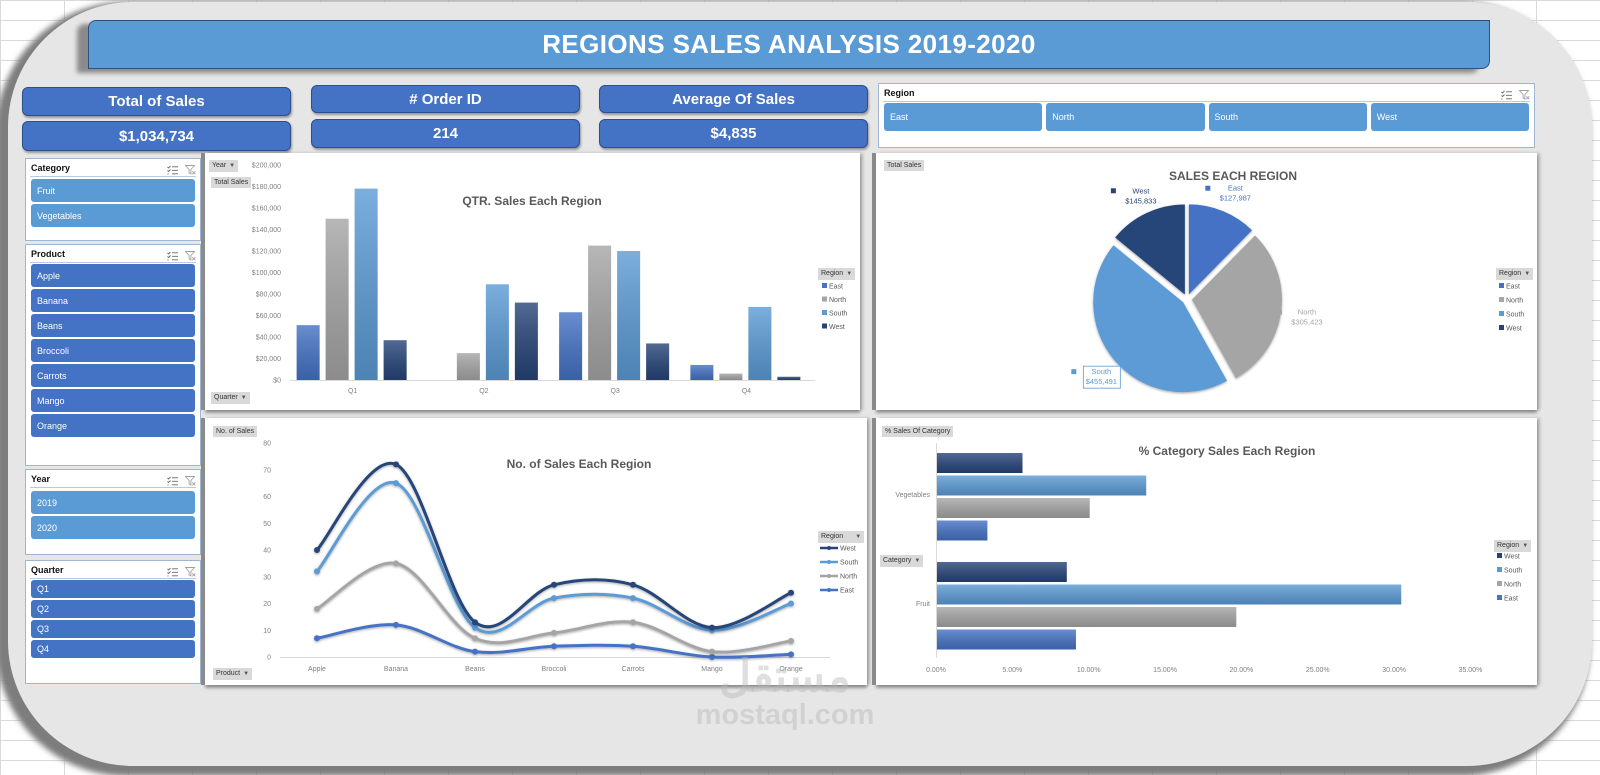 The image size is (1600, 775). Describe the element at coordinates (468, 366) in the screenshot. I see `bar-north-q2` at that location.